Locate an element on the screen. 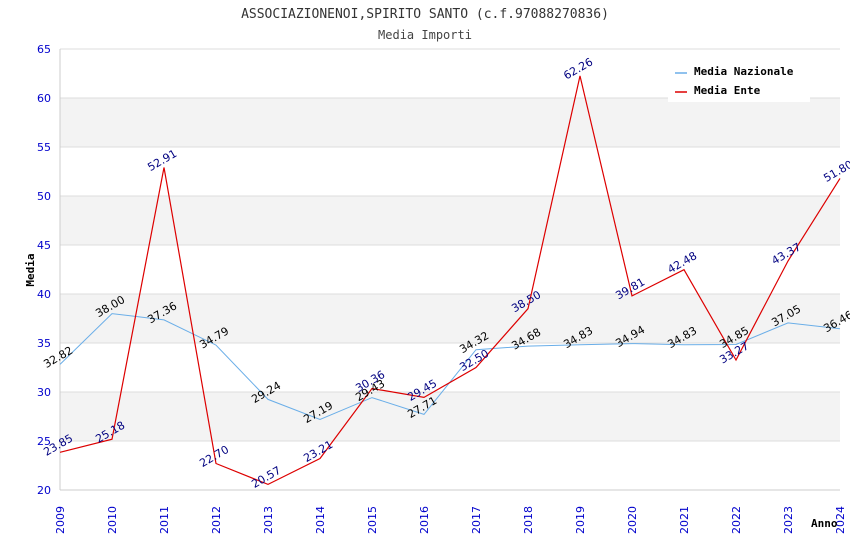  x-axis-label: Anno is located at coordinates (824, 523).